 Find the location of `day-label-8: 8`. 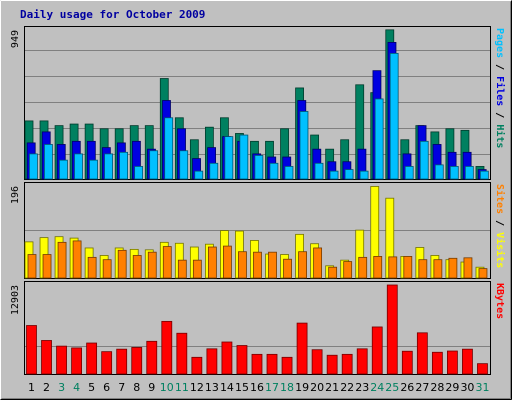

day-label-8: 8 is located at coordinates (136, 387).